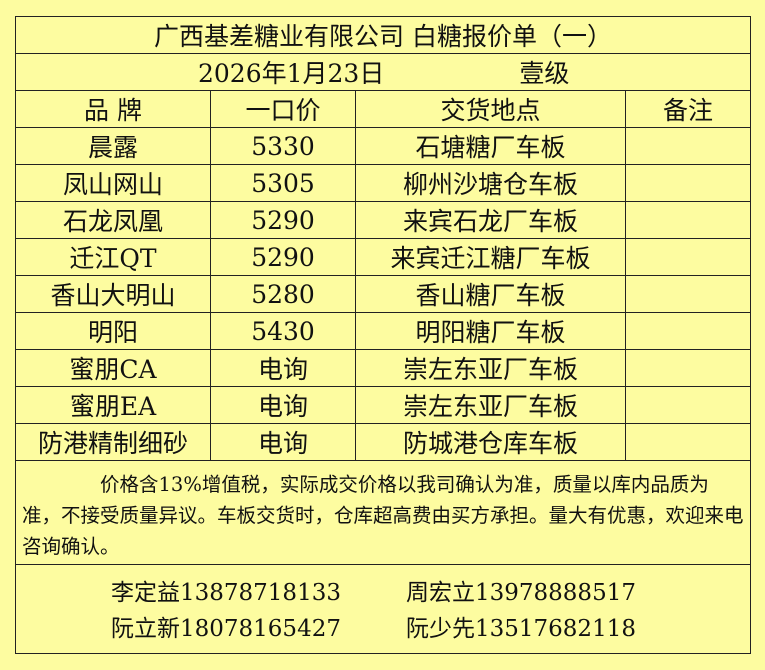  What do you see at coordinates (283, 109) in the screenshot?
I see `header-price: 一口价` at bounding box center [283, 109].